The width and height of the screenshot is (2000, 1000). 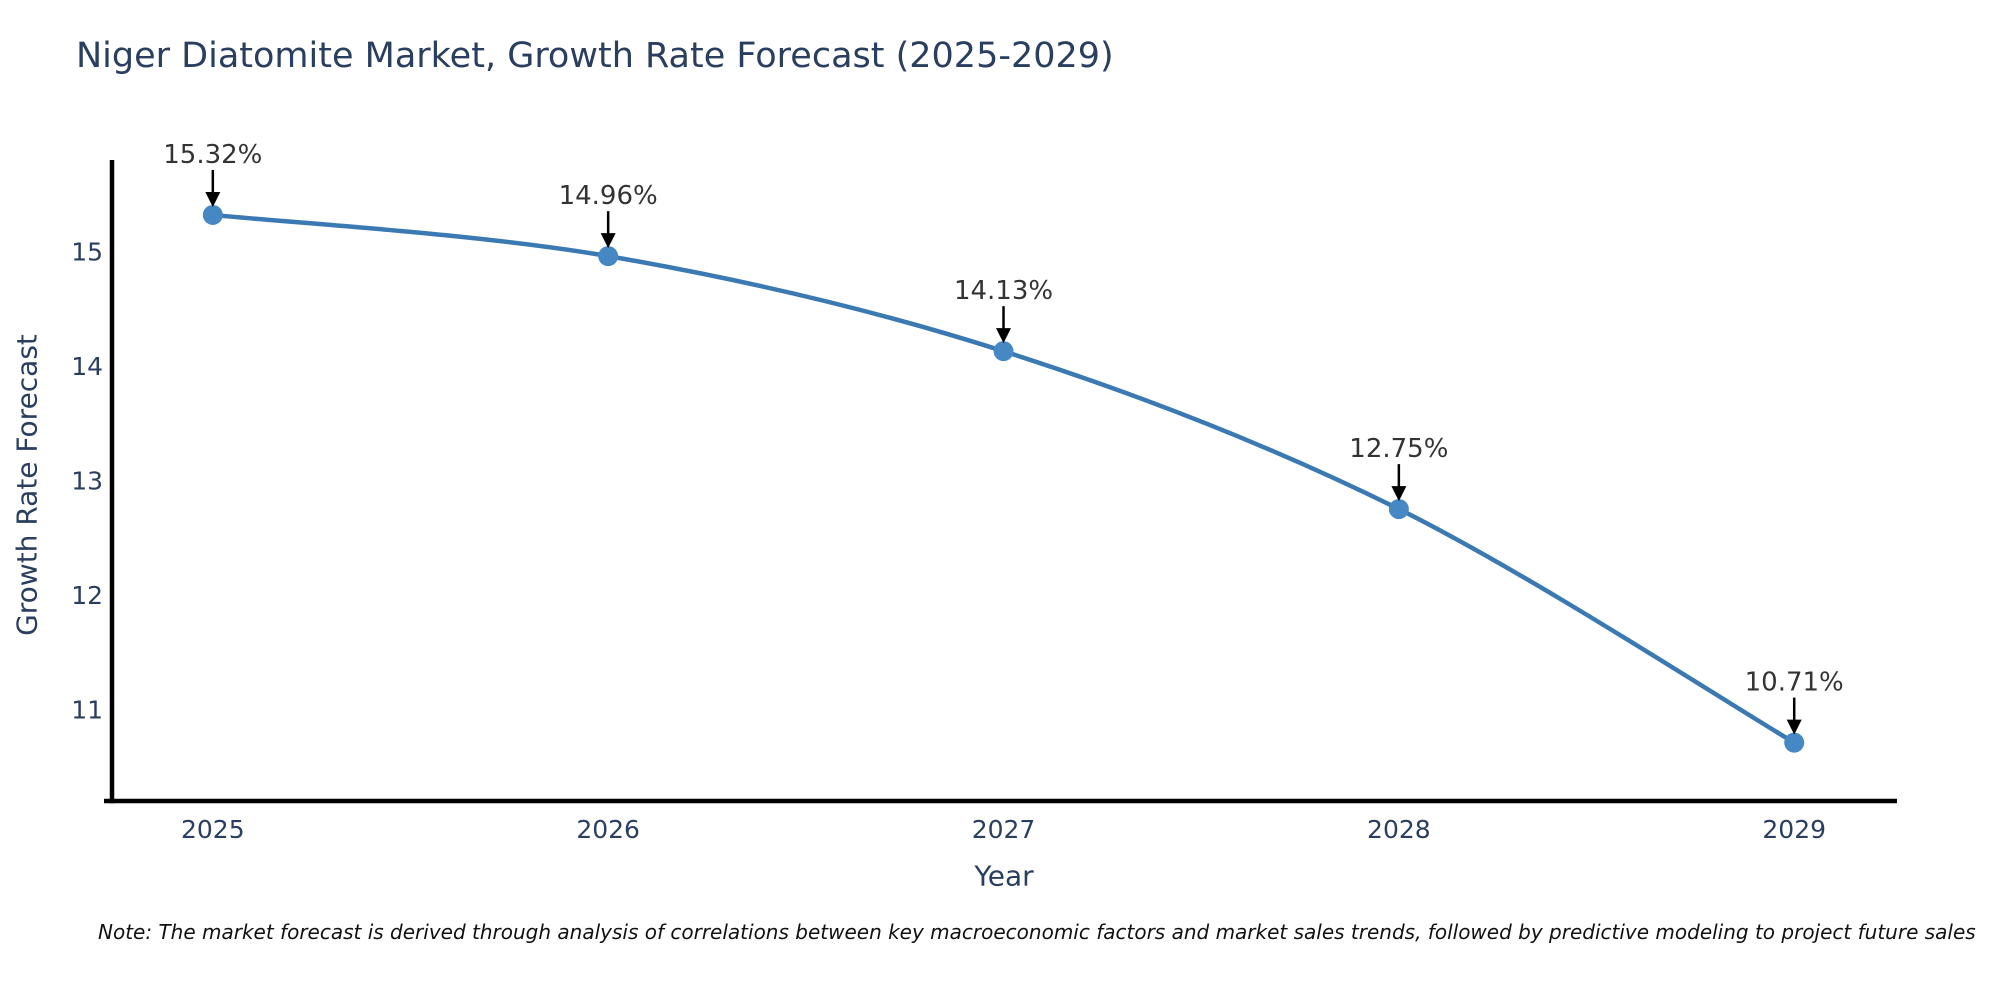 What do you see at coordinates (1794, 683) in the screenshot?
I see `annotation-label: 10.71%` at bounding box center [1794, 683].